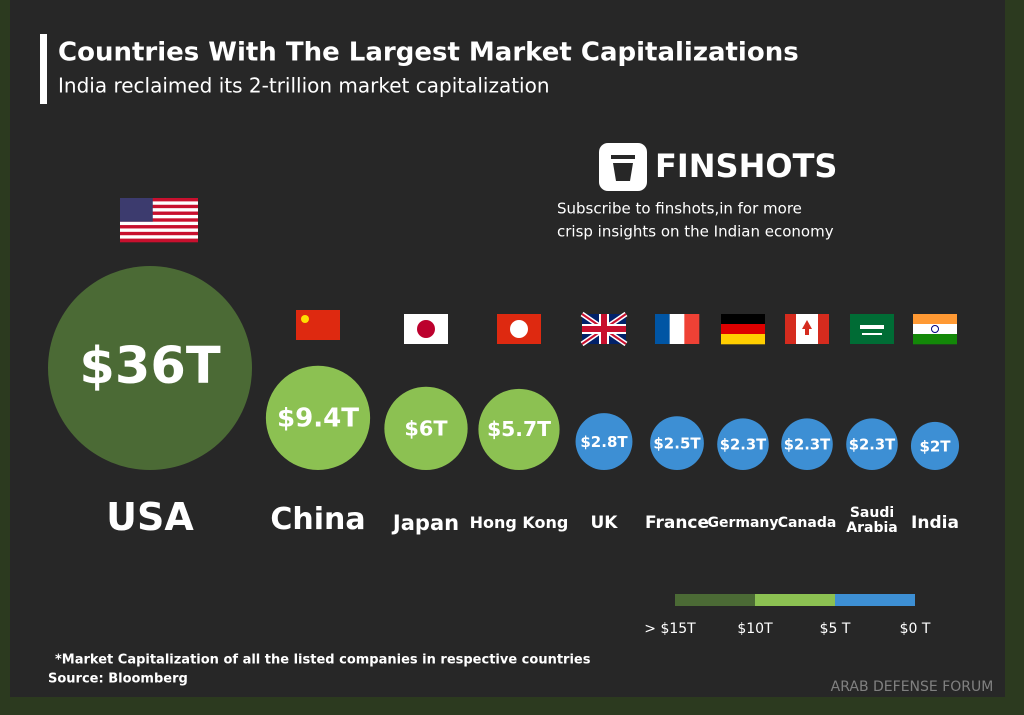 The image size is (1024, 715). I want to click on legend-tick-label: $10T, so click(755, 629).